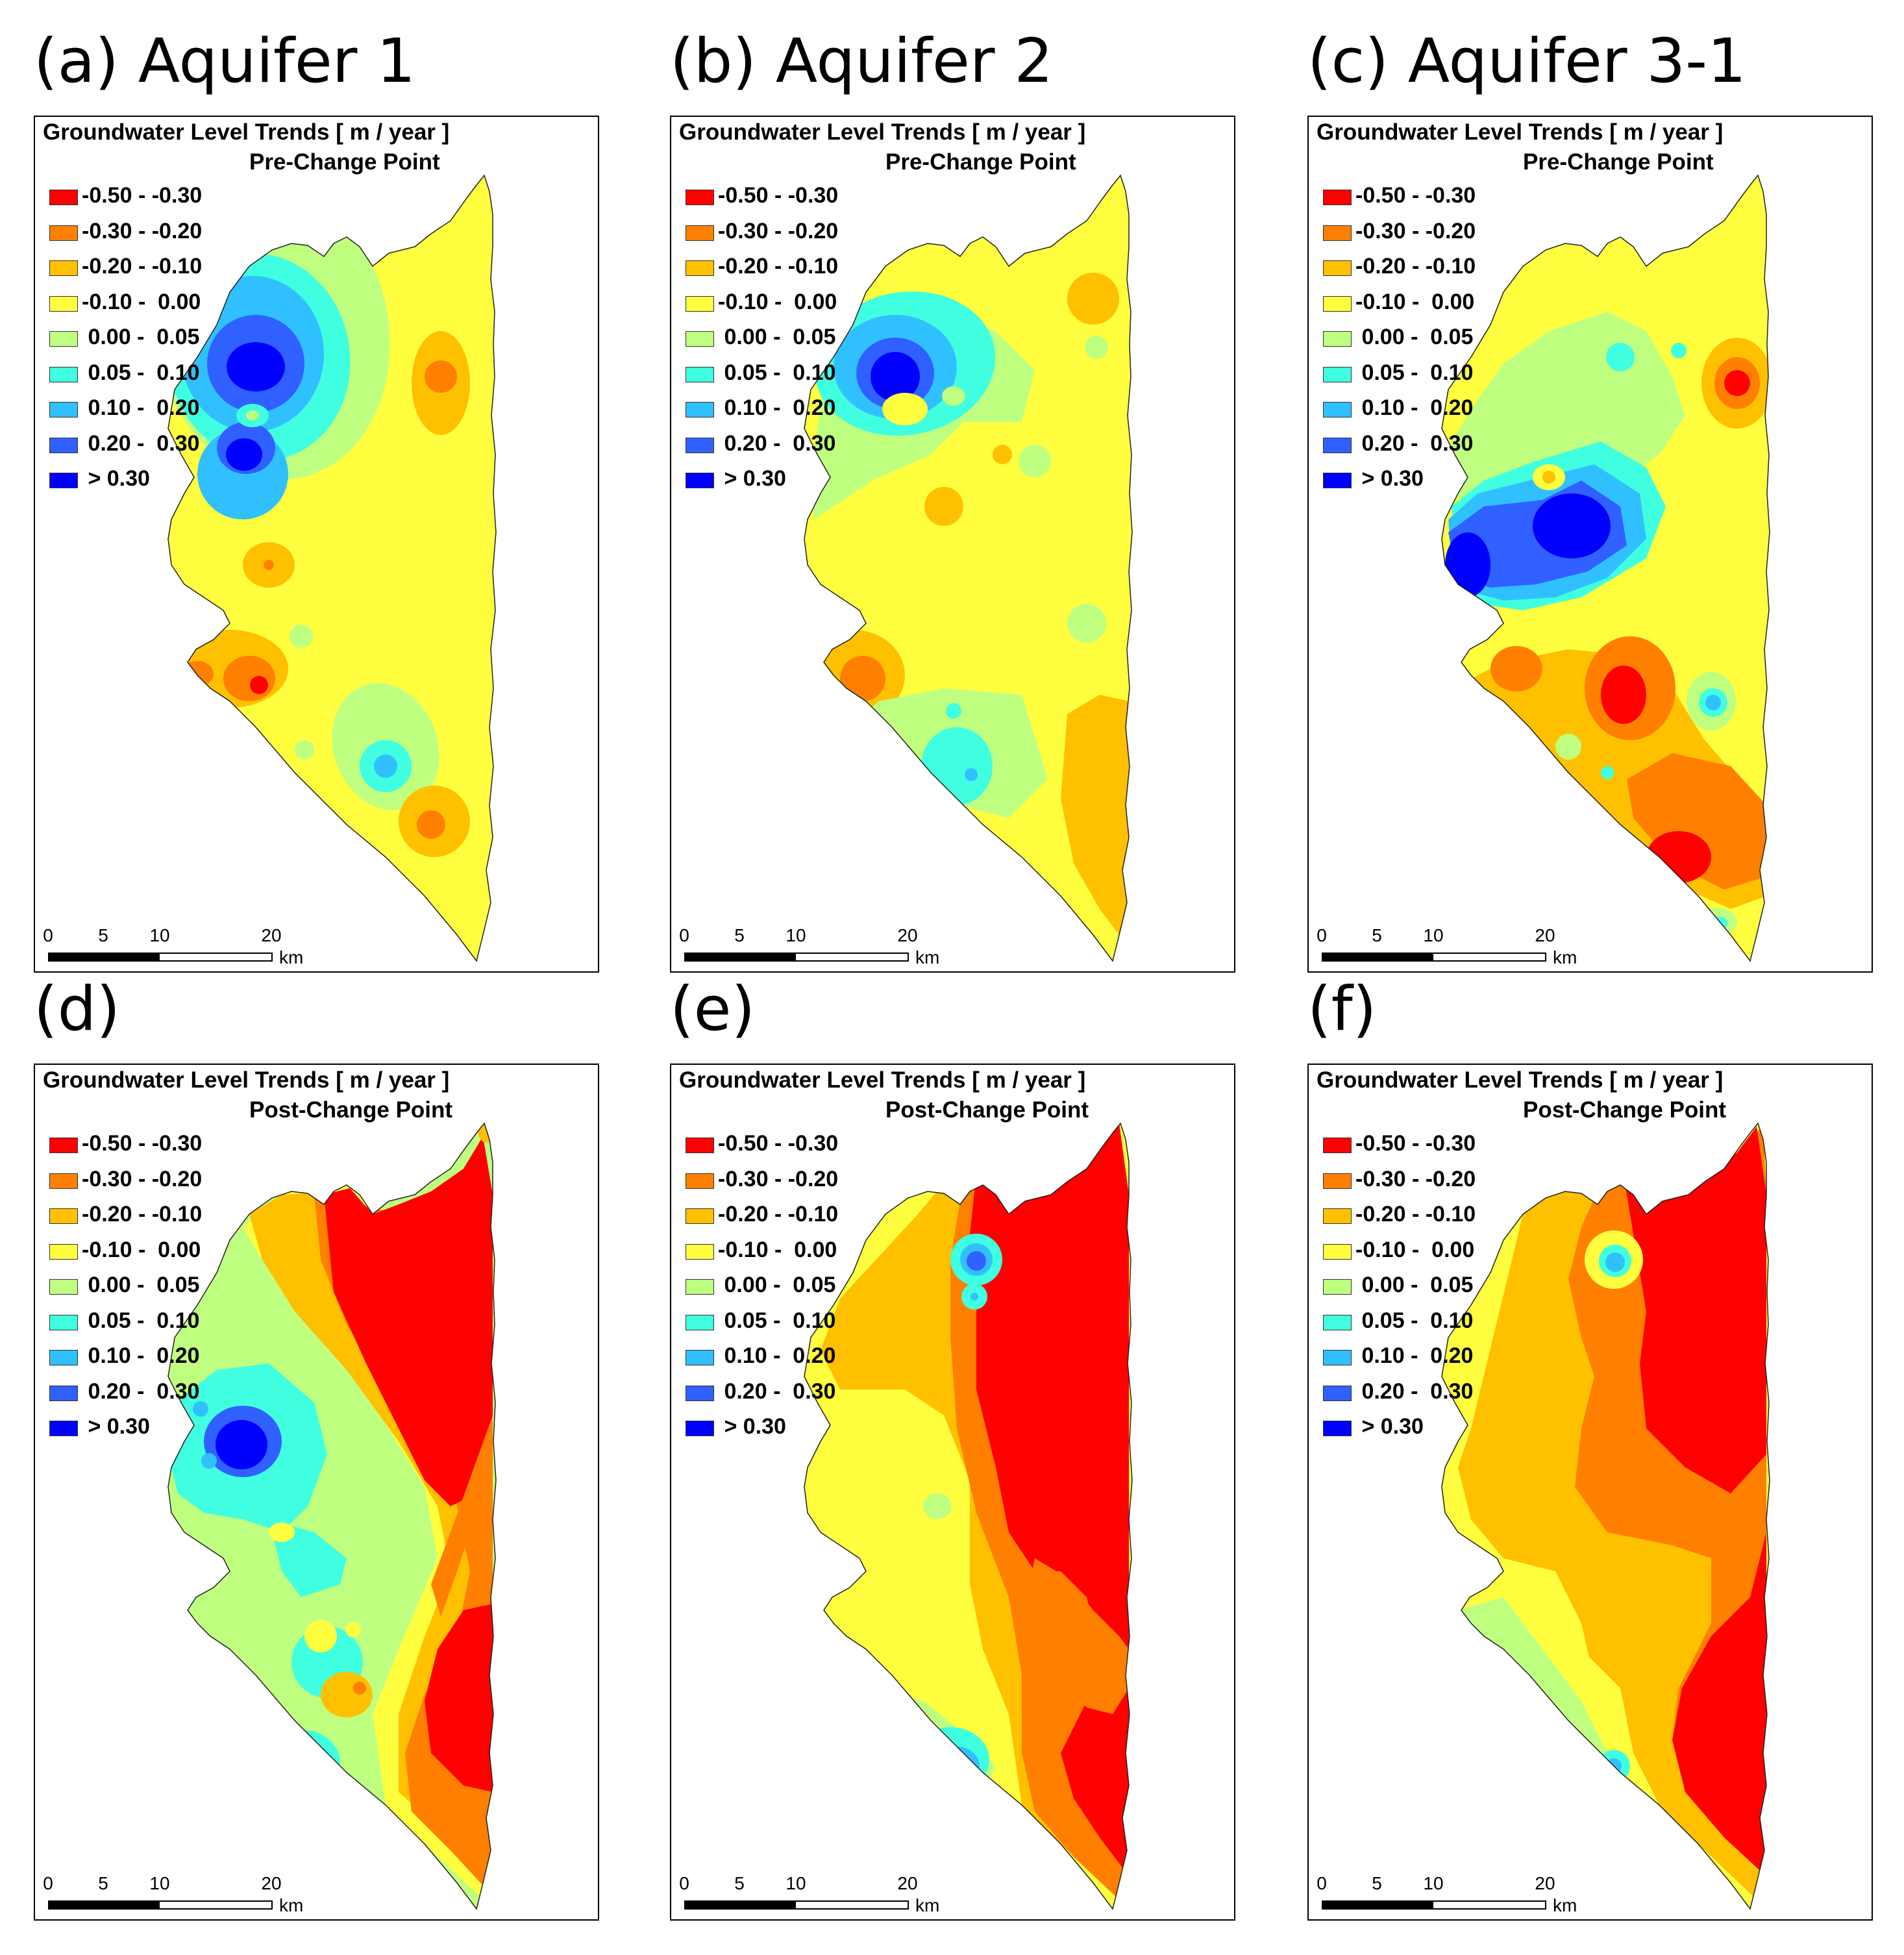 This screenshot has height=1955, width=1904. What do you see at coordinates (143, 1143) in the screenshot?
I see `legend-label: -0.50 - -0.30` at bounding box center [143, 1143].